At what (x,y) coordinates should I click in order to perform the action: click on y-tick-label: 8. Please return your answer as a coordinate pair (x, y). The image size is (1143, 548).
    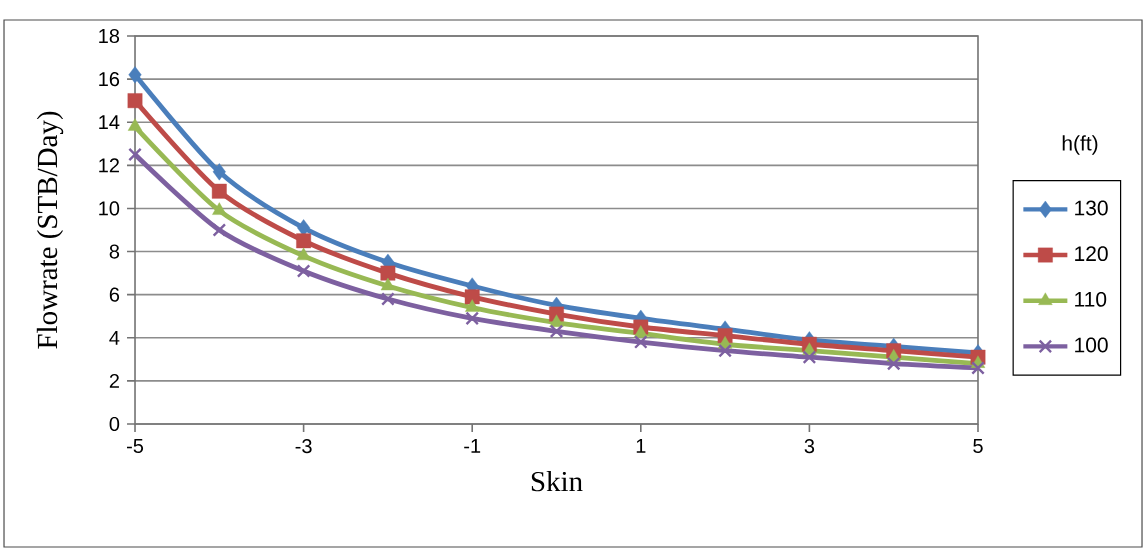
    Looking at the image, I should click on (114, 251).